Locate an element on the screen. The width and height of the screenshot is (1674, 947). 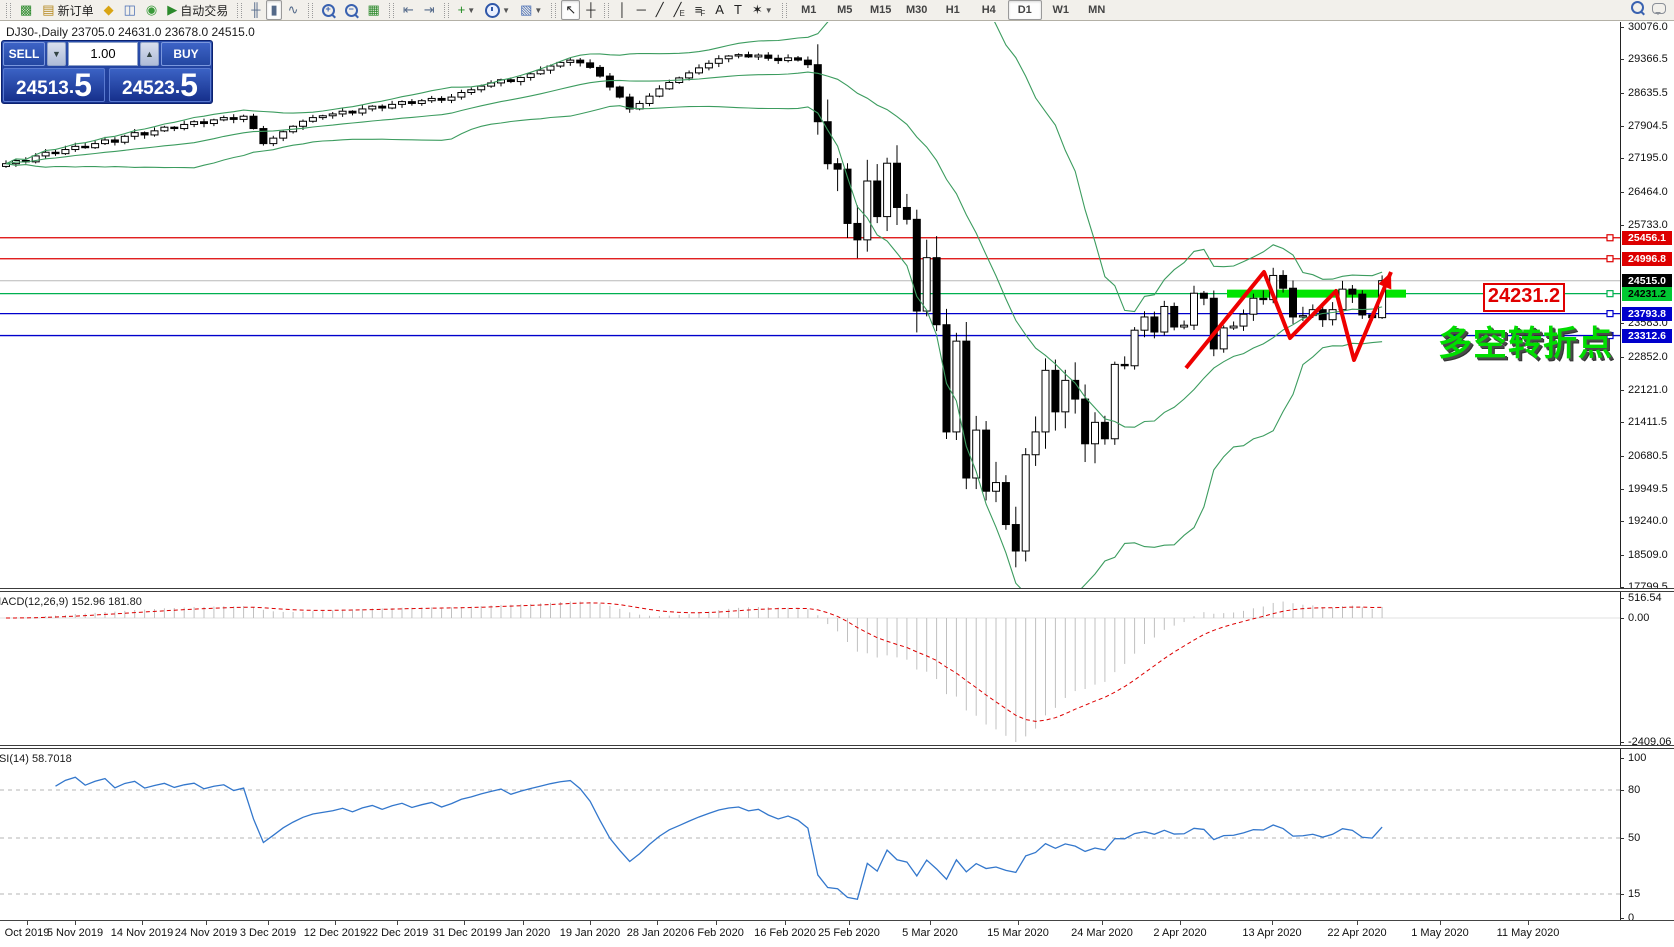
volume-increase-button: ▲ is located at coordinates (149, 54).